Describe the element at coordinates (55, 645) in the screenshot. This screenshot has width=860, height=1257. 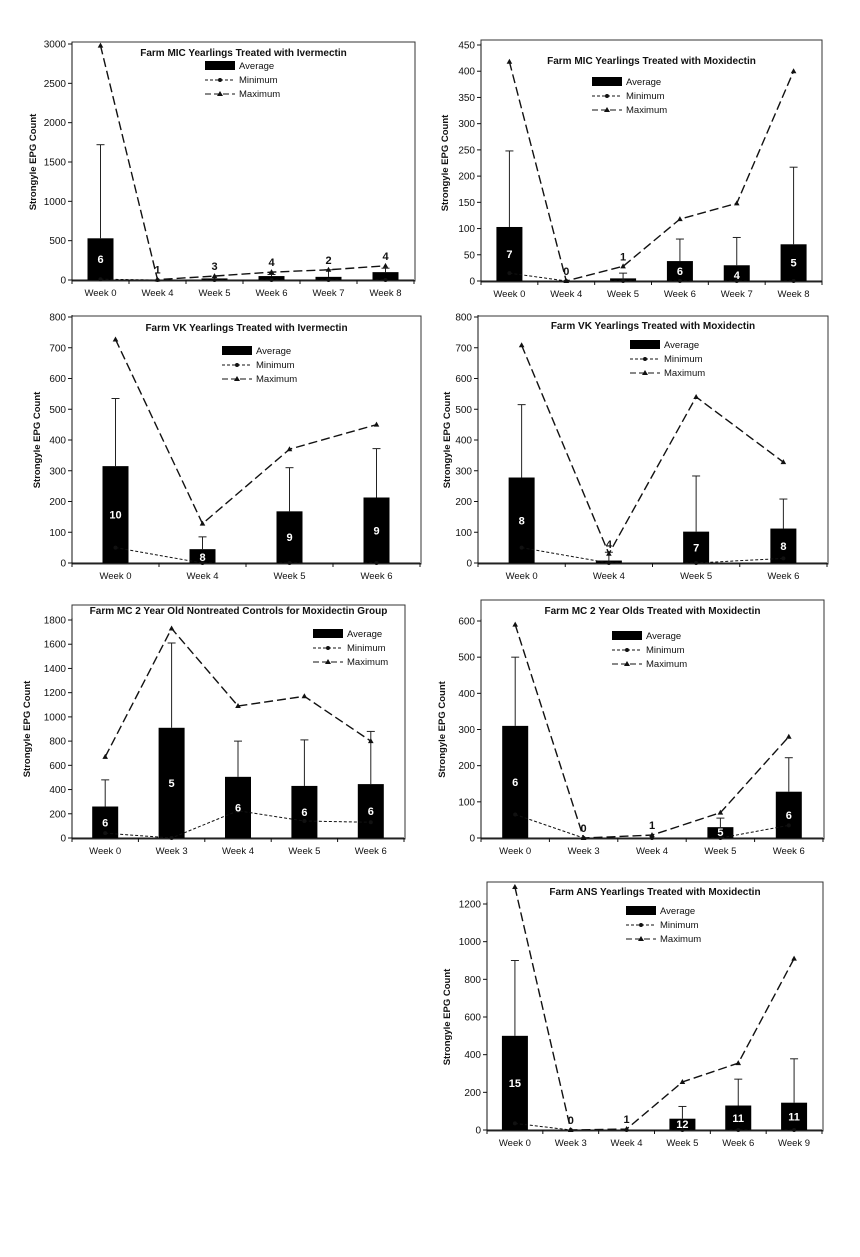
I see `y-tick-label: 1600` at that location.